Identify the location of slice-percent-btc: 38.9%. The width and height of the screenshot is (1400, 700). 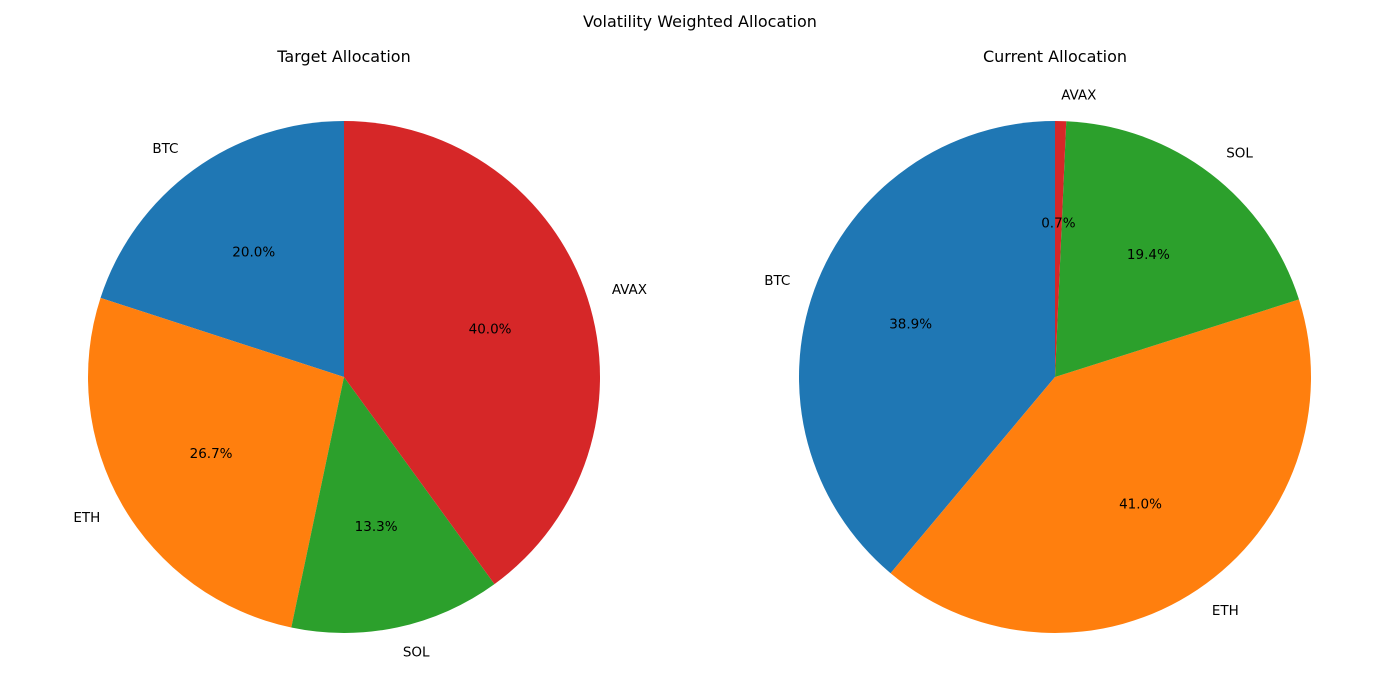
(910, 325).